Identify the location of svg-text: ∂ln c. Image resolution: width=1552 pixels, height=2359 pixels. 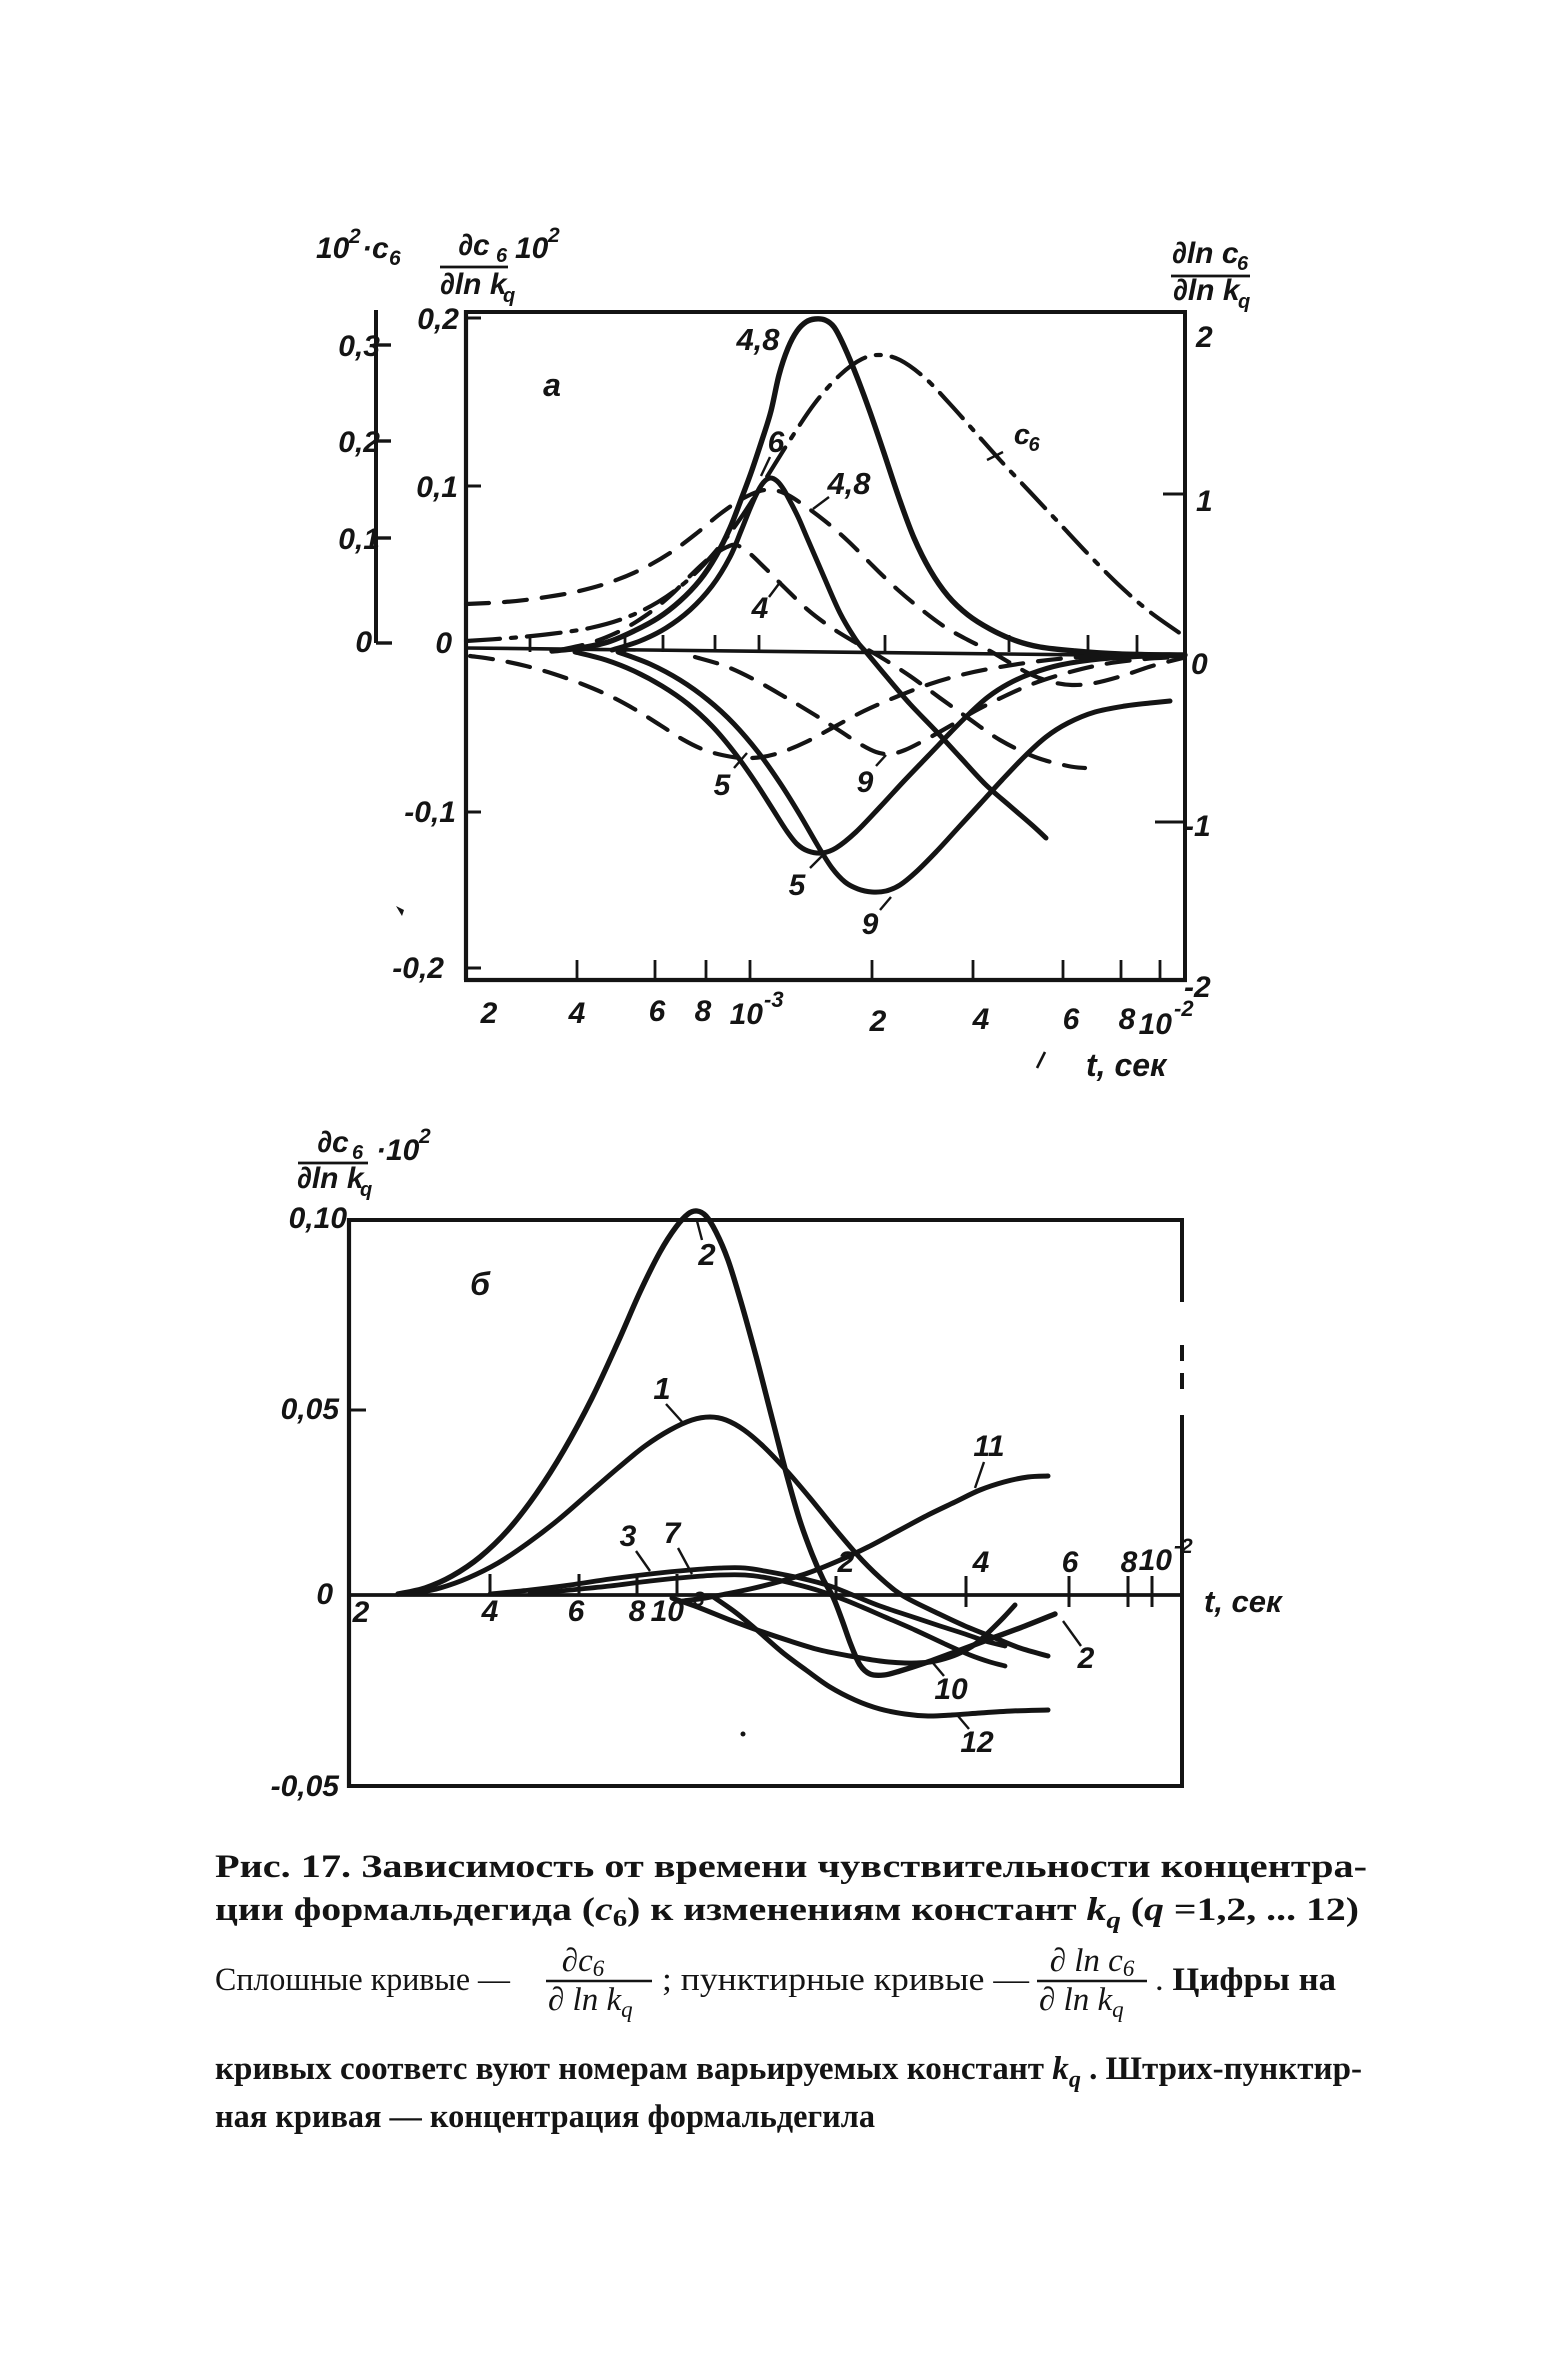
(1205, 253).